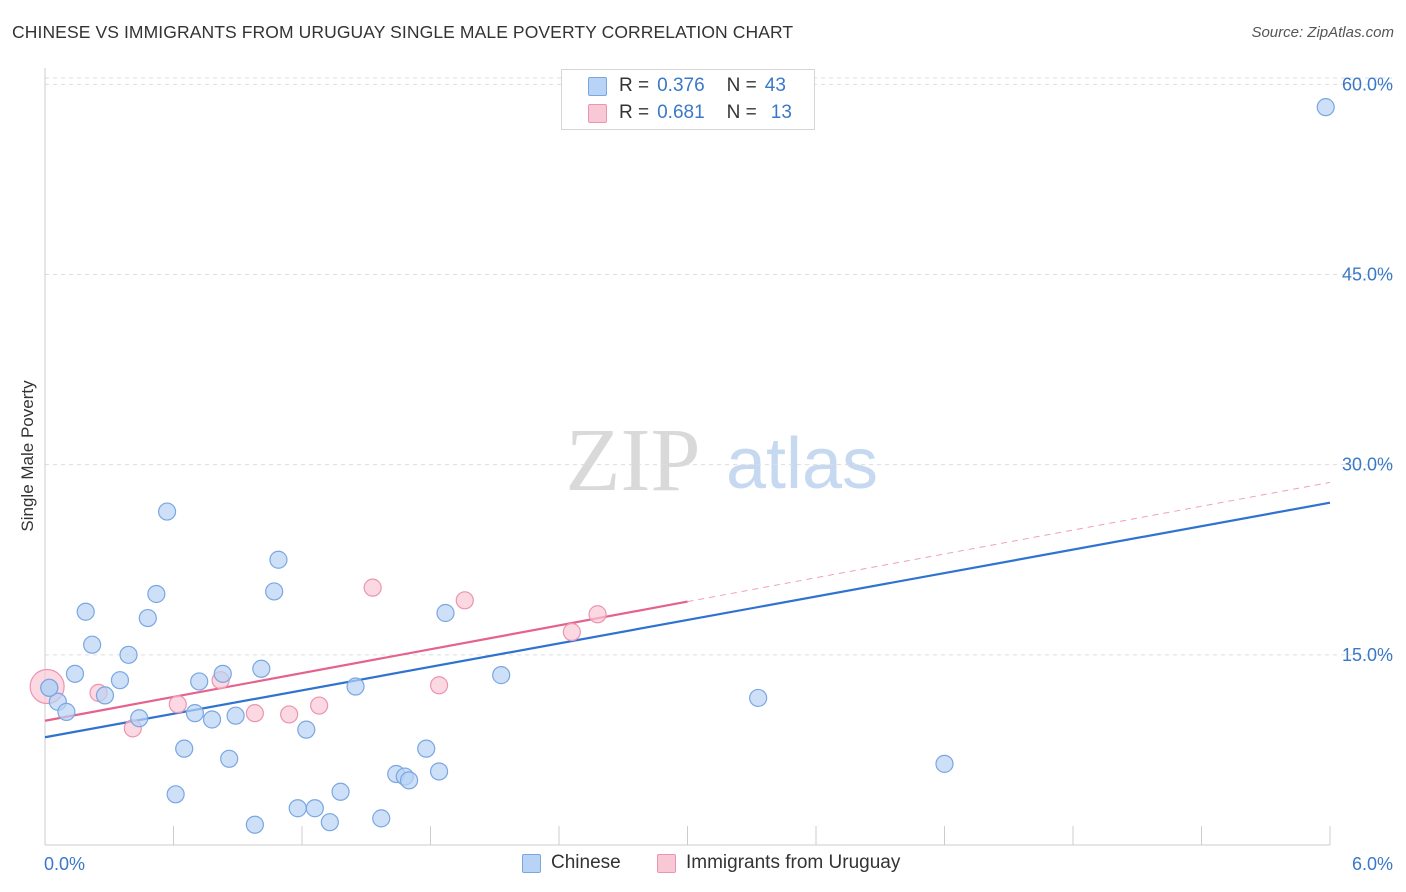  I want to click on legend-swatch-uruguay, so click(597, 113).